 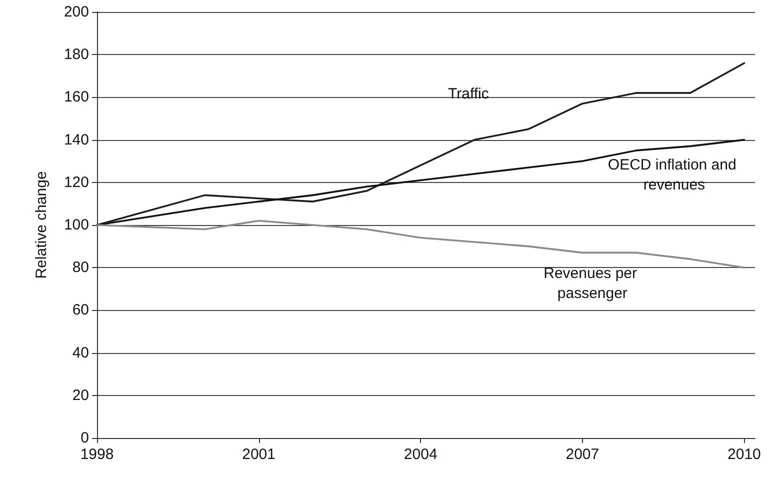 What do you see at coordinates (80, 353) in the screenshot?
I see `y-tick-label: 40` at bounding box center [80, 353].